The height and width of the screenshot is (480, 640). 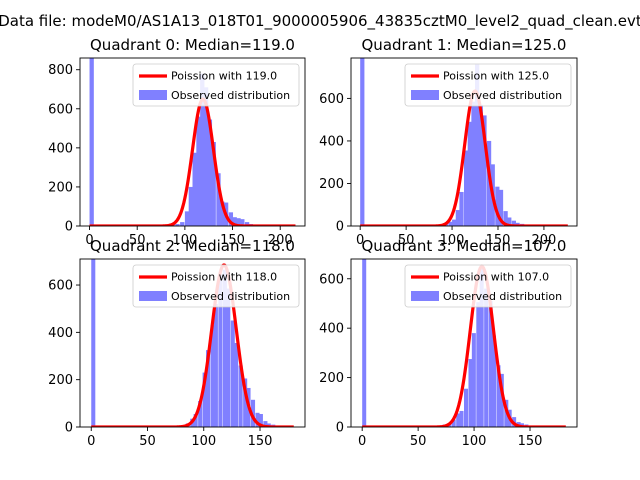 What do you see at coordinates (464, 45) in the screenshot?
I see `subplot-title: Quadrant 1: Median=125.0` at bounding box center [464, 45].